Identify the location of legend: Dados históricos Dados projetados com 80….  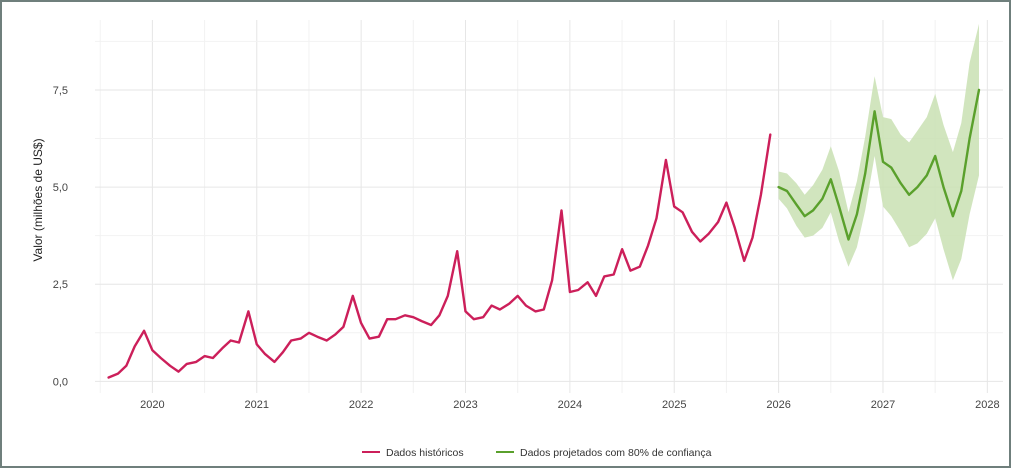
(537, 453).